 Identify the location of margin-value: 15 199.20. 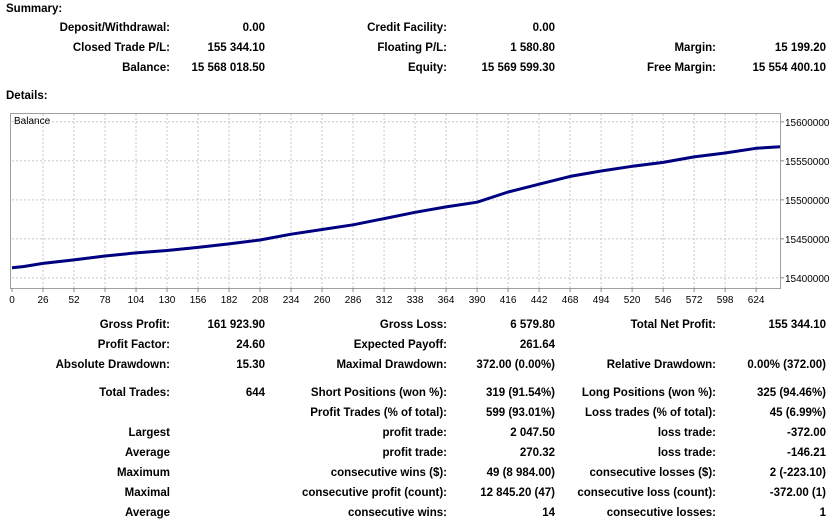
(800, 48).